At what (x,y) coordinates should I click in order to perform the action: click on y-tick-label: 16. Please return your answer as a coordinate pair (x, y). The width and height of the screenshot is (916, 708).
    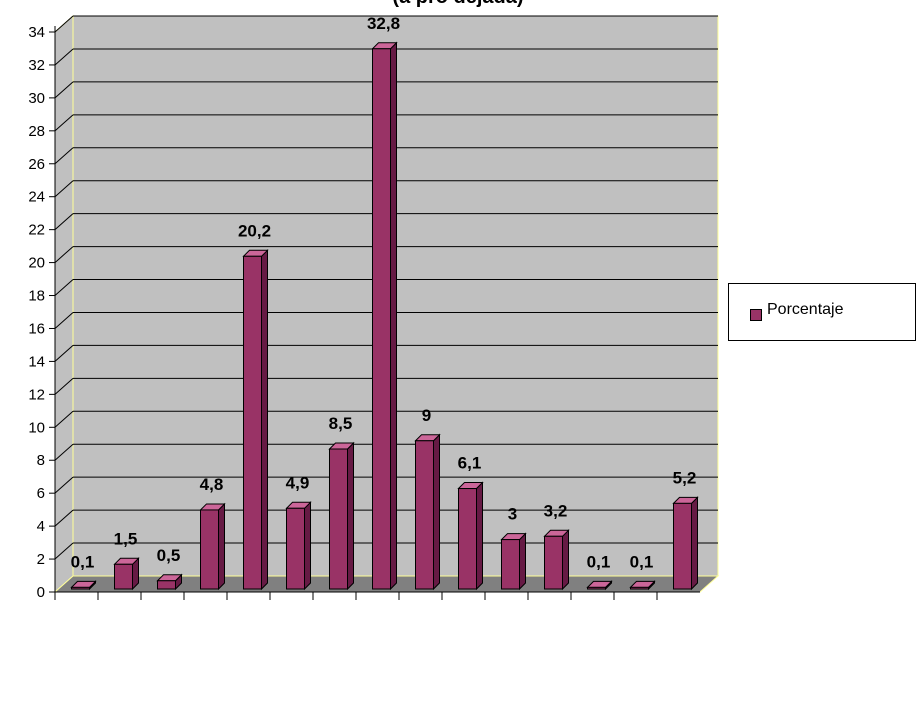
    Looking at the image, I should click on (36, 328).